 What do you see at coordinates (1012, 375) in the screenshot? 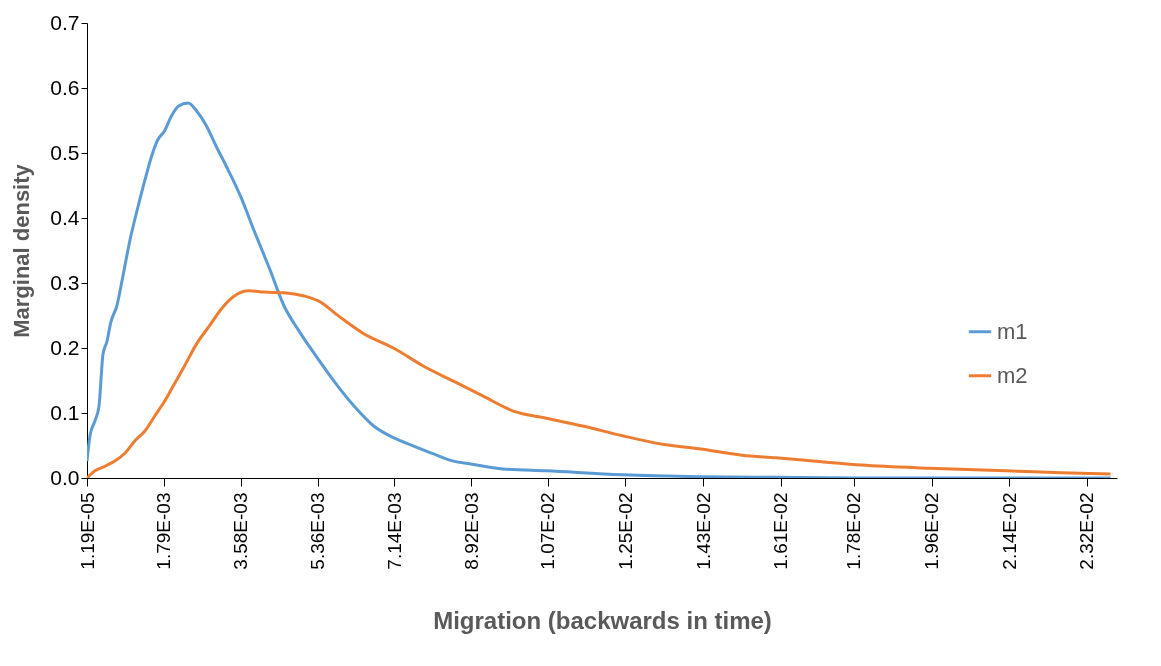
I see `legend-label: m2` at bounding box center [1012, 375].